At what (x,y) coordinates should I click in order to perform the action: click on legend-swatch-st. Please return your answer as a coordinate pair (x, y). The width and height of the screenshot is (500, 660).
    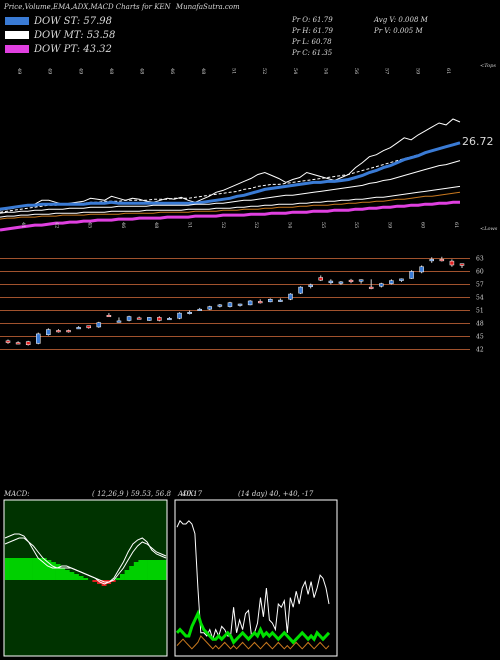
    Looking at the image, I should click on (17, 21).